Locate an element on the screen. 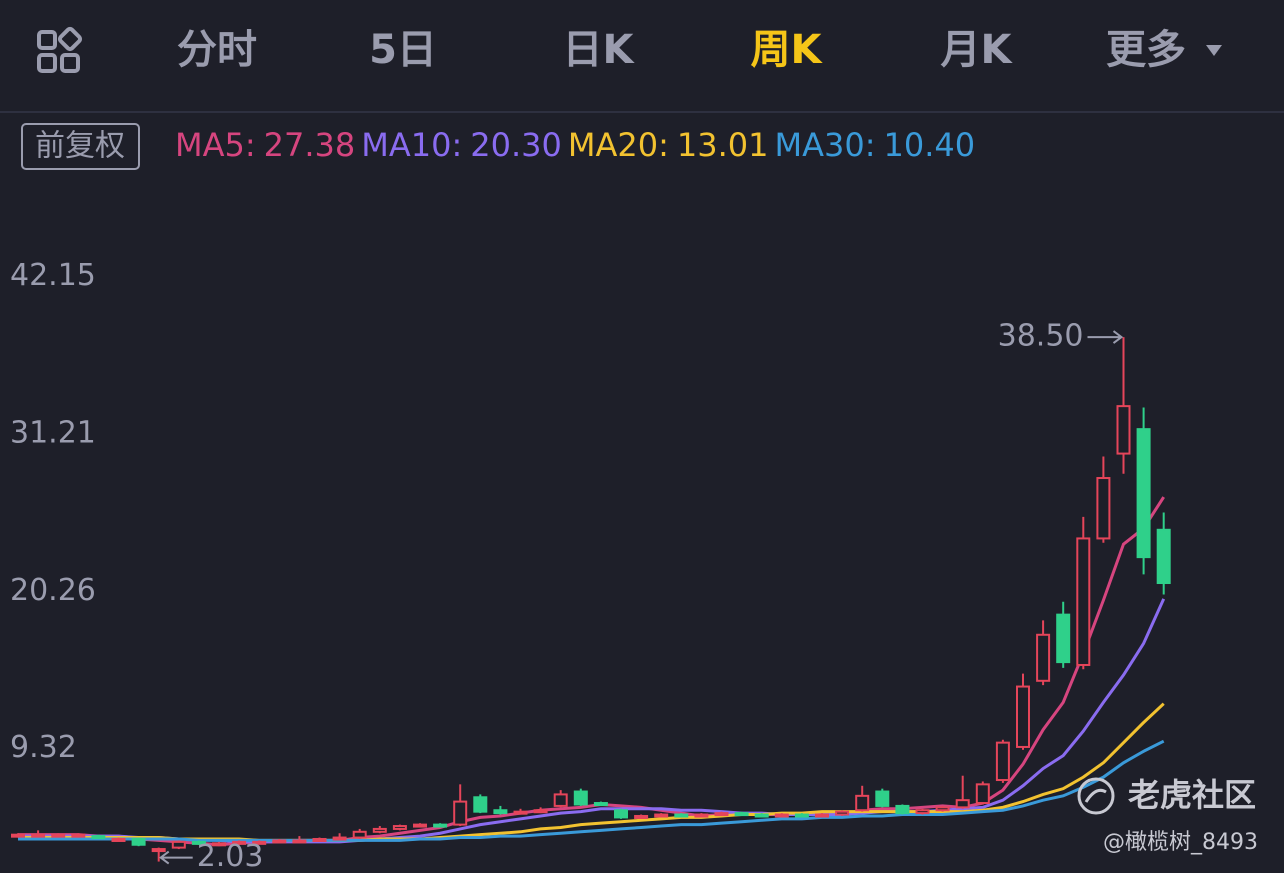 This screenshot has height=873, width=1284. tab: 月K is located at coordinates (977, 50).